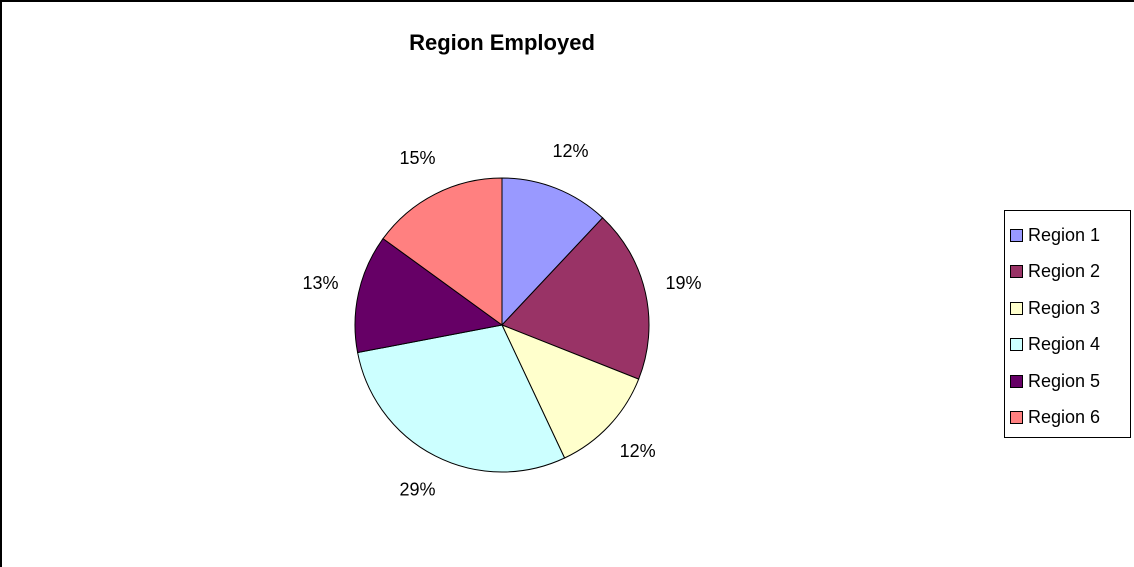 The width and height of the screenshot is (1134, 567). I want to click on legend-item-region-4: Region 4, so click(1067, 345).